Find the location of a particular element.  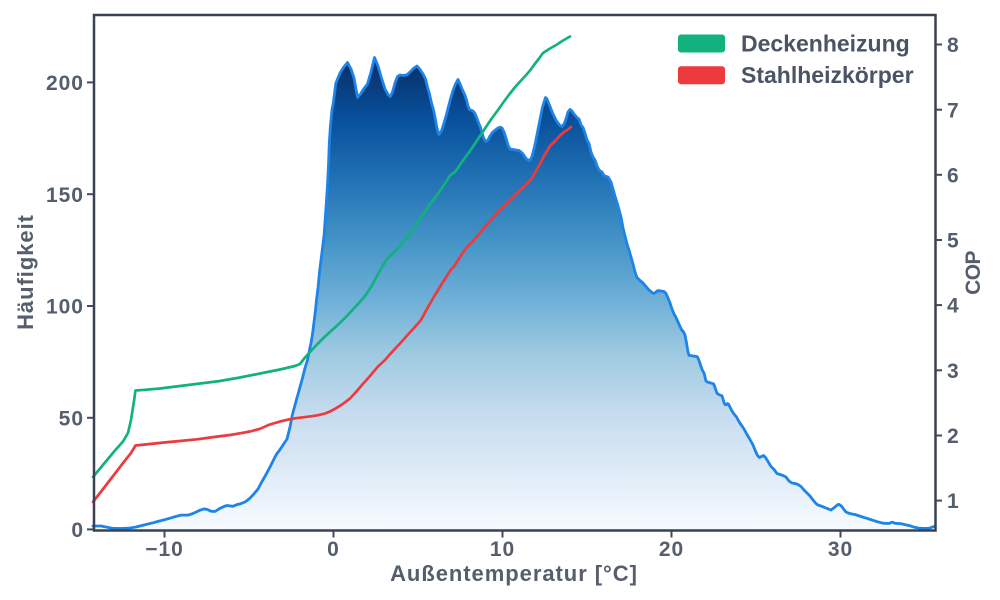

svg-text: 100 is located at coordinates (65, 307).